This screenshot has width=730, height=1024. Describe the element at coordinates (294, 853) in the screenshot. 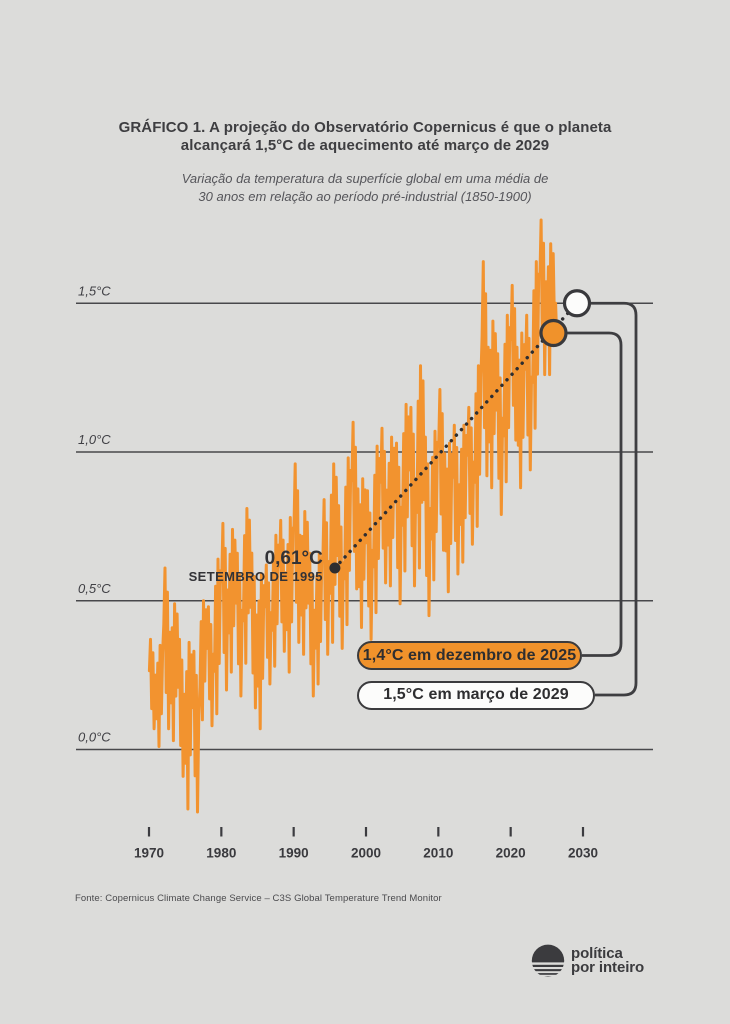

I see `x-axis-label: 1990` at that location.